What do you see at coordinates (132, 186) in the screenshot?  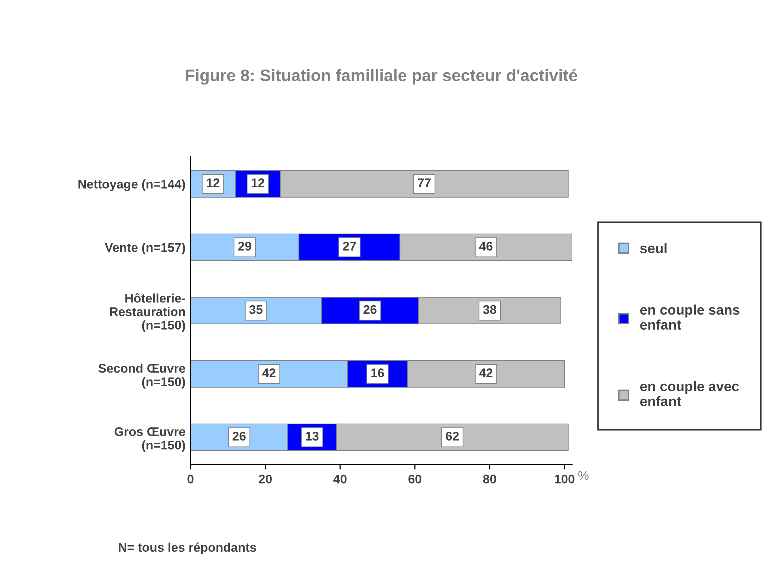 I see `y-tick-label: Nettoyage (n=144)` at bounding box center [132, 186].